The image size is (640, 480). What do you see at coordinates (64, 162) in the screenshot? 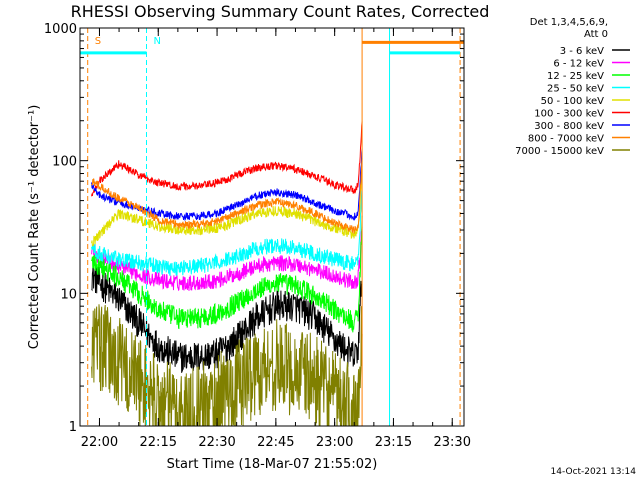
I see `y-tick-label: 100` at bounding box center [64, 162].